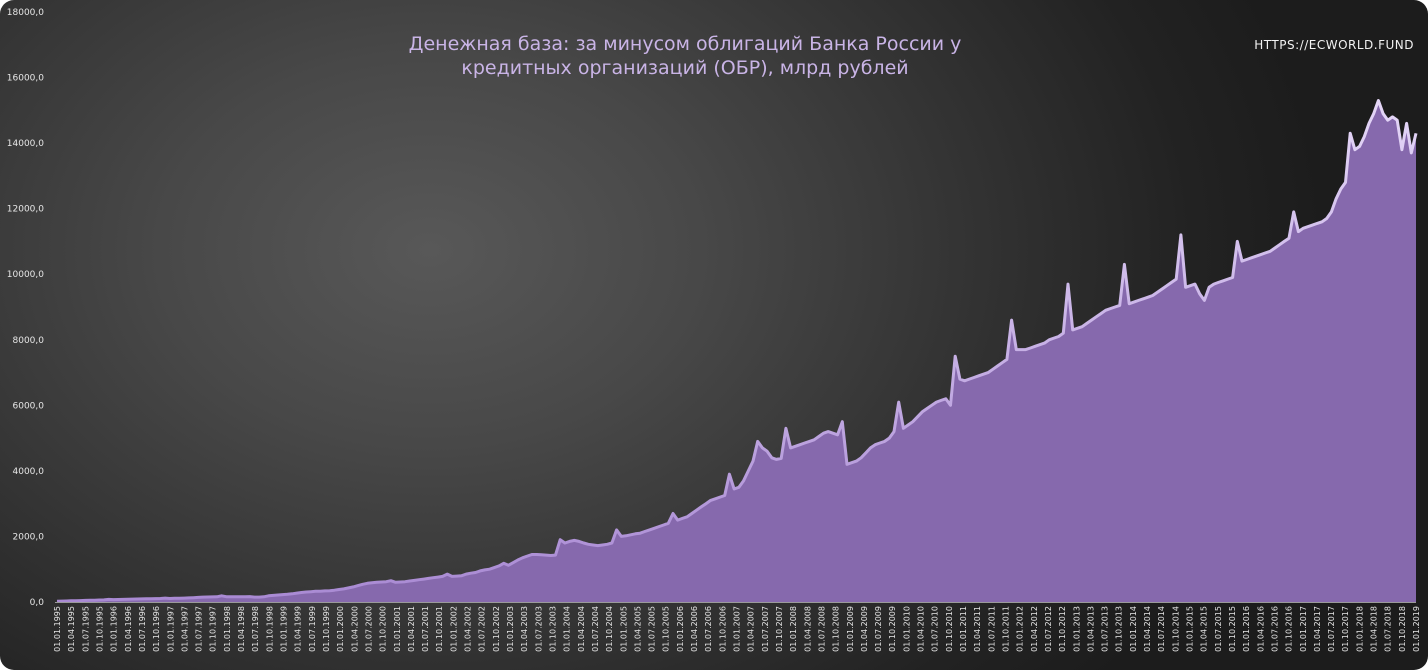 The height and width of the screenshot is (670, 1428). Describe the element at coordinates (821, 629) in the screenshot. I see `x-tick-label: 01.07.2008` at that location.